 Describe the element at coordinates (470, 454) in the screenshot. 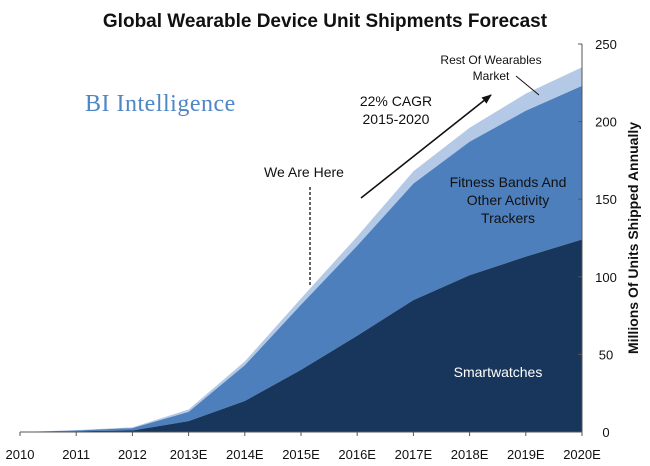

I see `x-tick-label: 2018E` at that location.